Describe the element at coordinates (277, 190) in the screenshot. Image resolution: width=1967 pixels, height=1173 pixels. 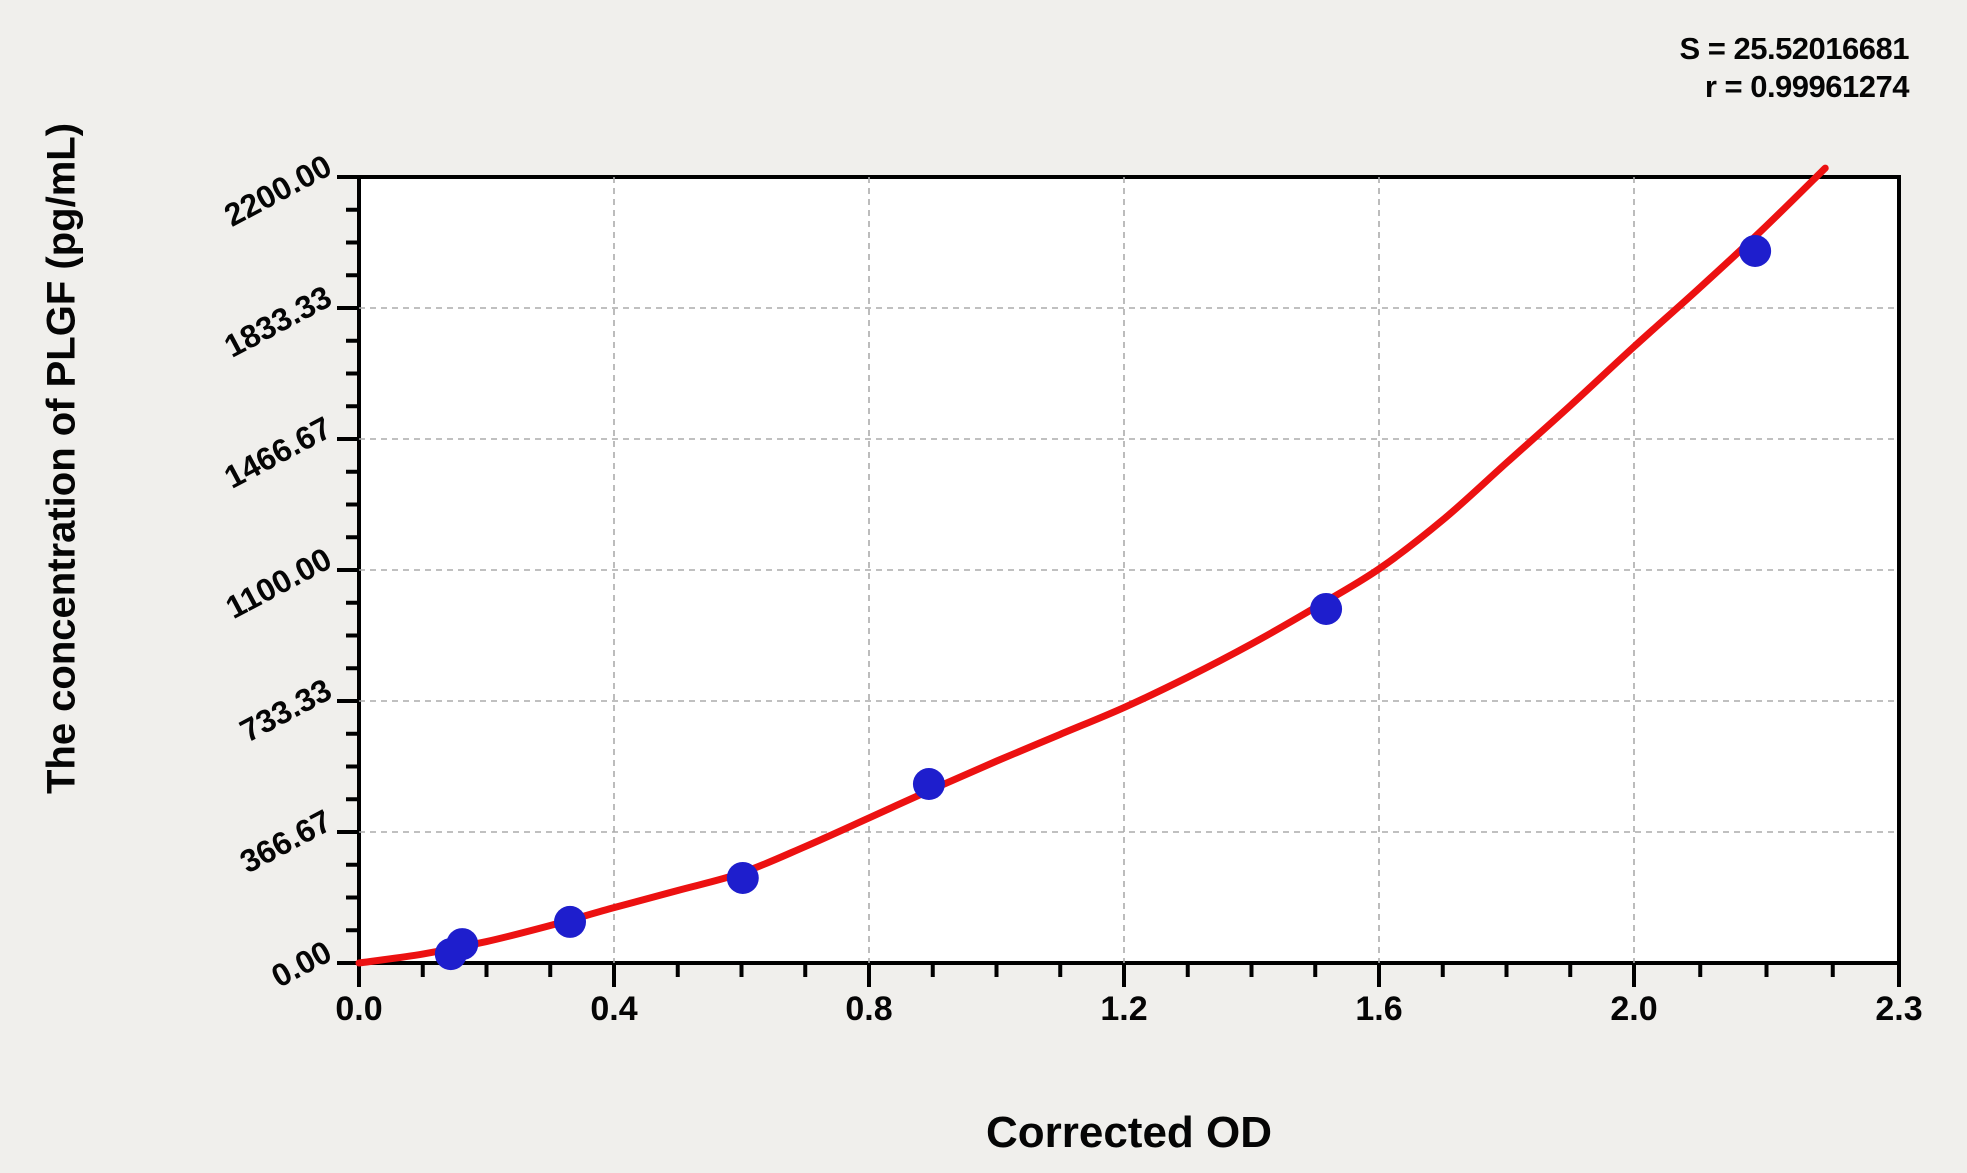
I see `y-tick-label: 2200.00` at that location.